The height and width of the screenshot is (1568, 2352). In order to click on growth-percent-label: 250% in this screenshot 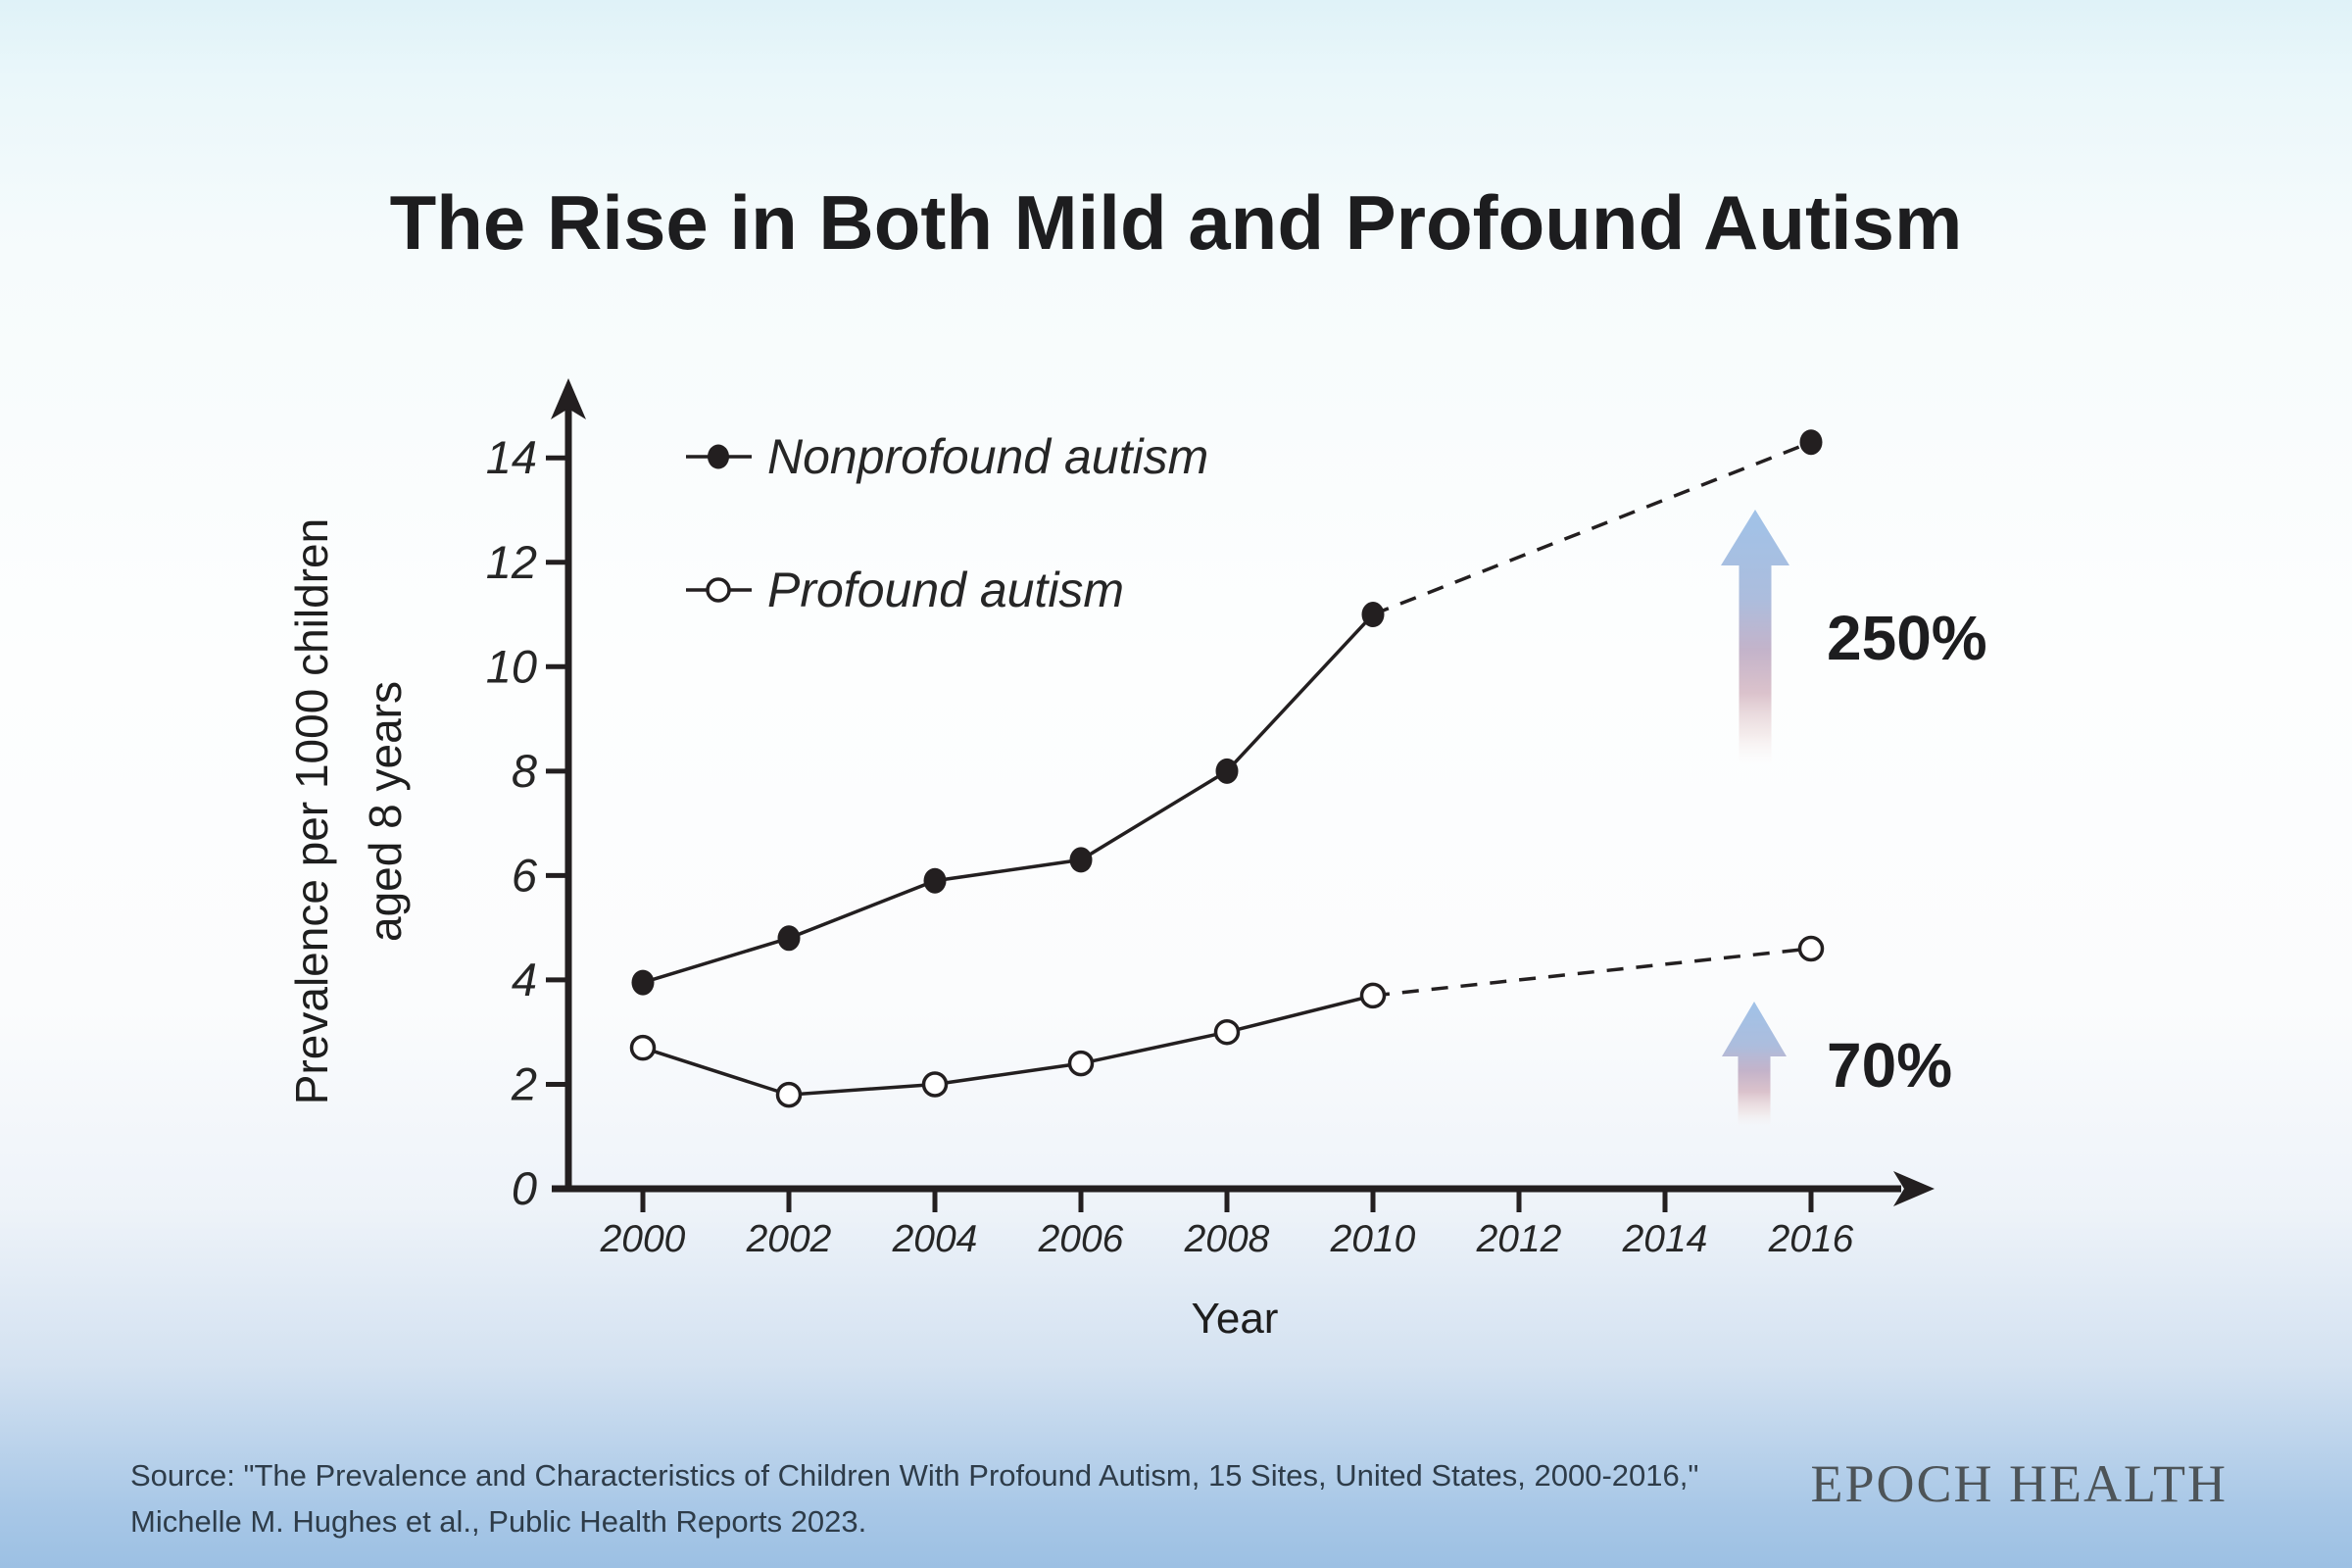, I will do `click(1907, 638)`.